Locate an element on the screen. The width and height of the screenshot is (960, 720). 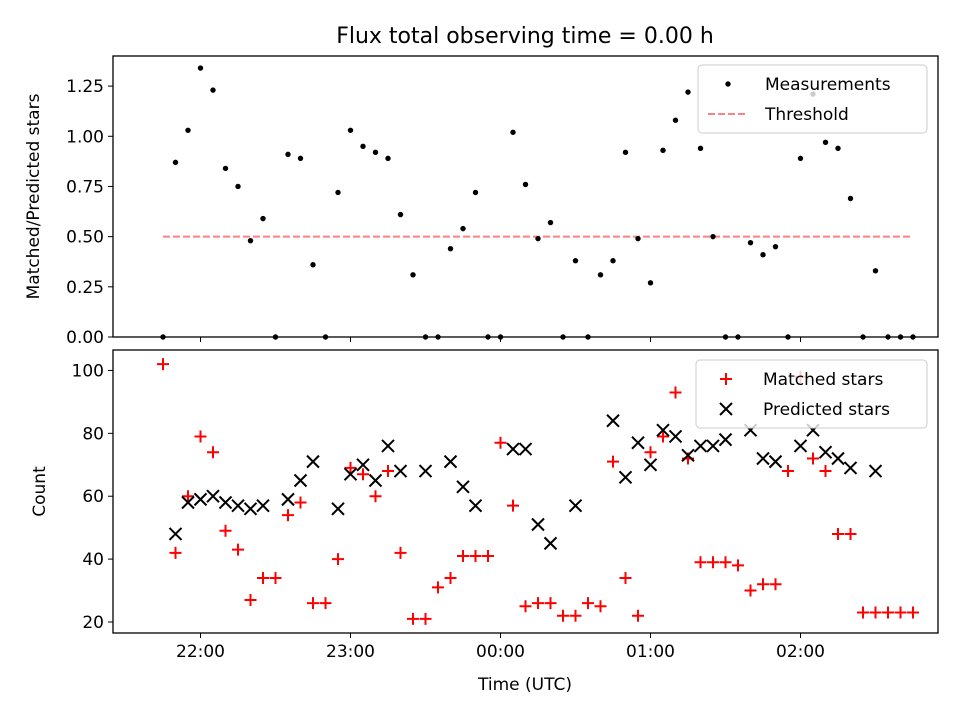
bottom-legend: Matched stars Predicted stars is located at coordinates (811, 394).